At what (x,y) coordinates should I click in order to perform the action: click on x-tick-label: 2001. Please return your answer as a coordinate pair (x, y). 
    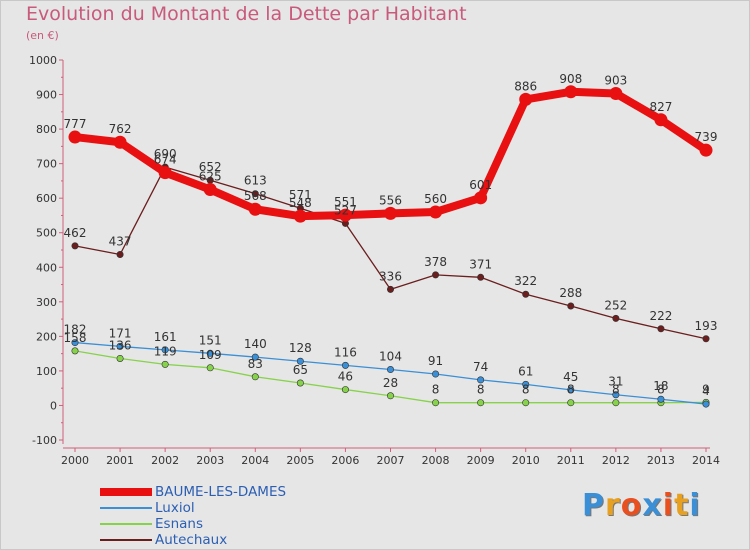
    Looking at the image, I should click on (120, 460).